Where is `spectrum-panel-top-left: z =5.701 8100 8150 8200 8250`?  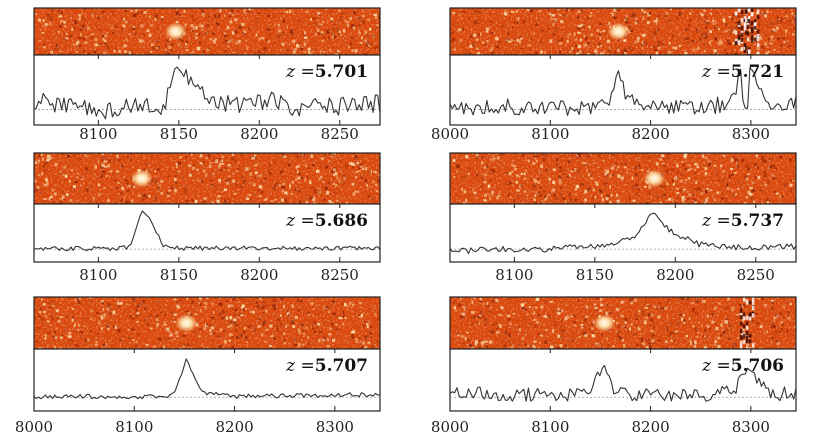 spectrum-panel-top-left: z =5.701 8100 8150 8200 8250 is located at coordinates (207, 75).